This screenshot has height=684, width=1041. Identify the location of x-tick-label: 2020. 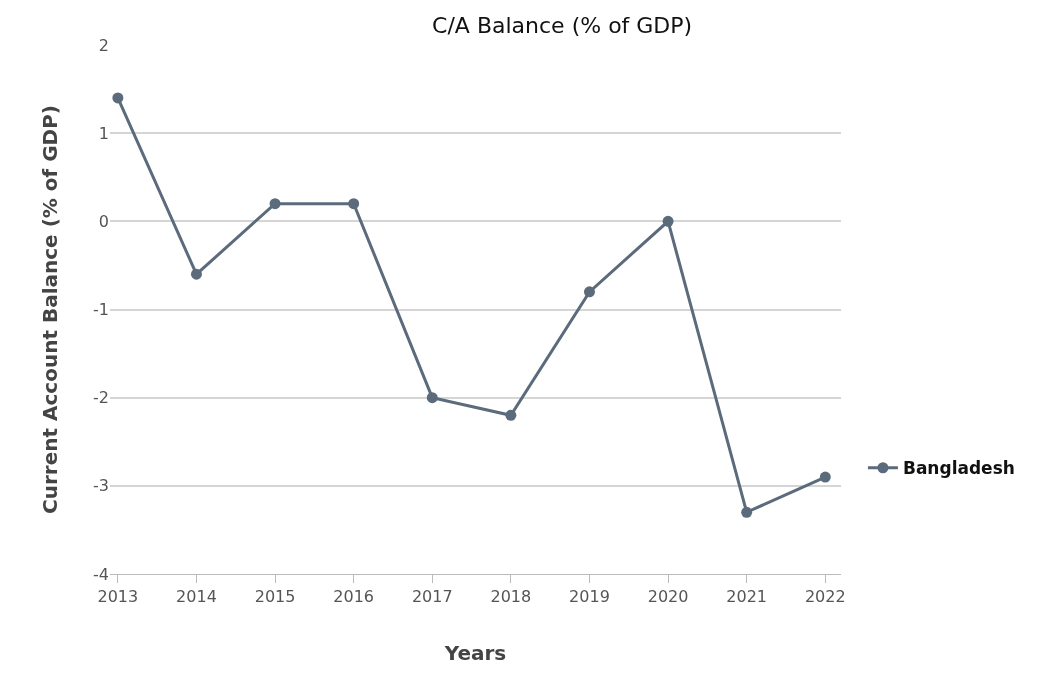
(668, 597).